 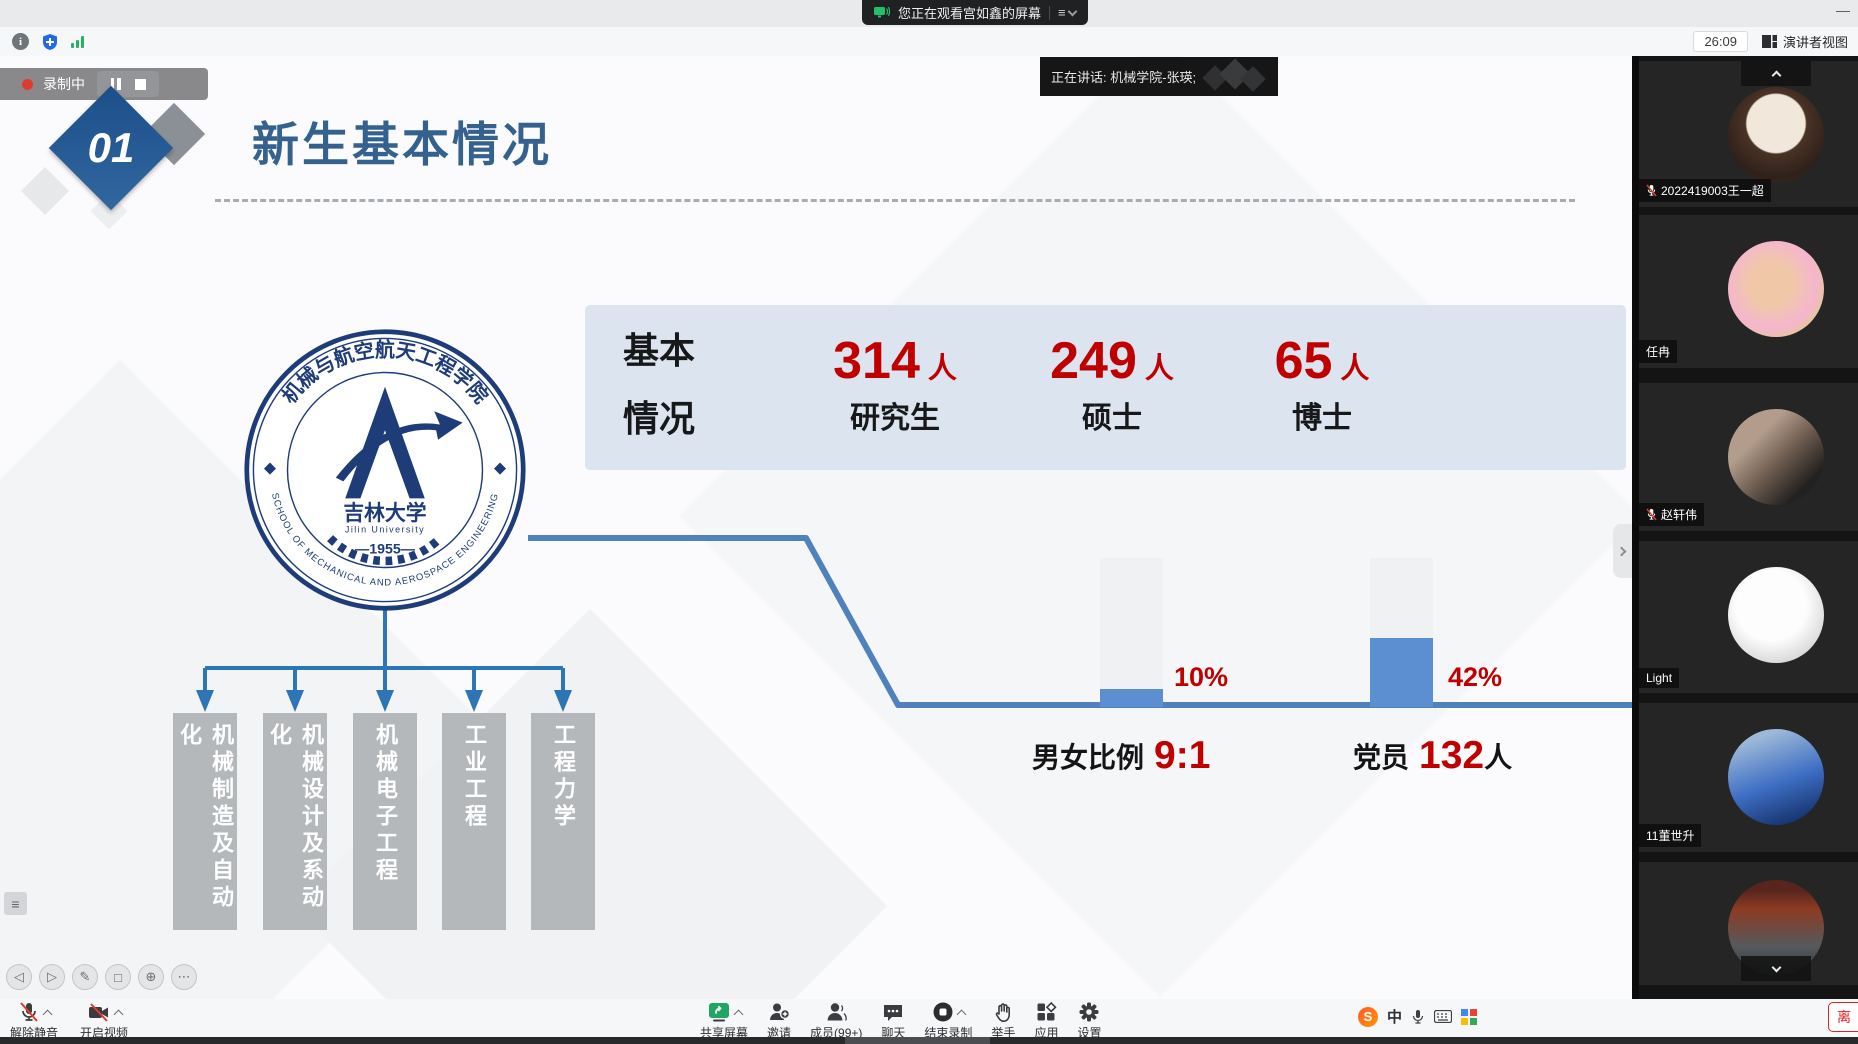 I want to click on leave-meeting-button: 离, so click(x=1843, y=1017).